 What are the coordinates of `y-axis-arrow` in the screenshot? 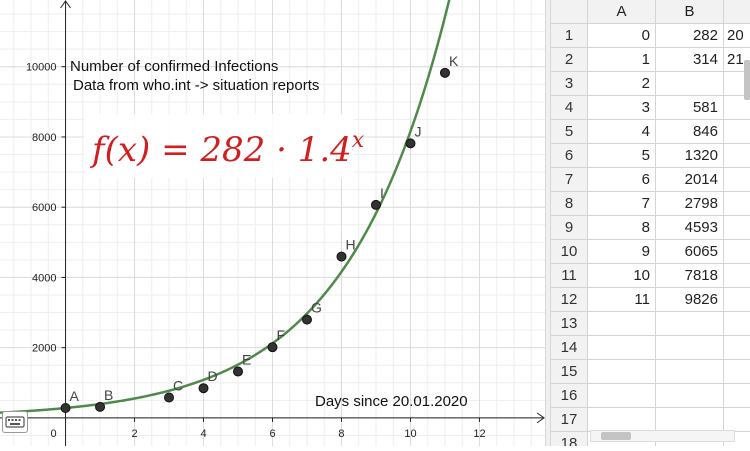 It's located at (65, 4).